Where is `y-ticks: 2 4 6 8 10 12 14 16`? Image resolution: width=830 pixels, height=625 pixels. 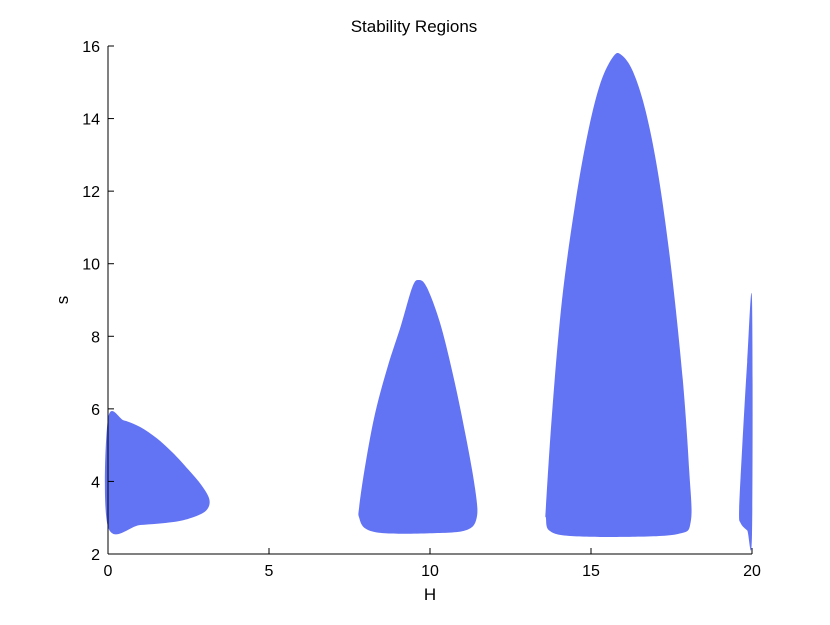
y-ticks: 2 4 6 8 10 12 14 16 is located at coordinates (98, 301).